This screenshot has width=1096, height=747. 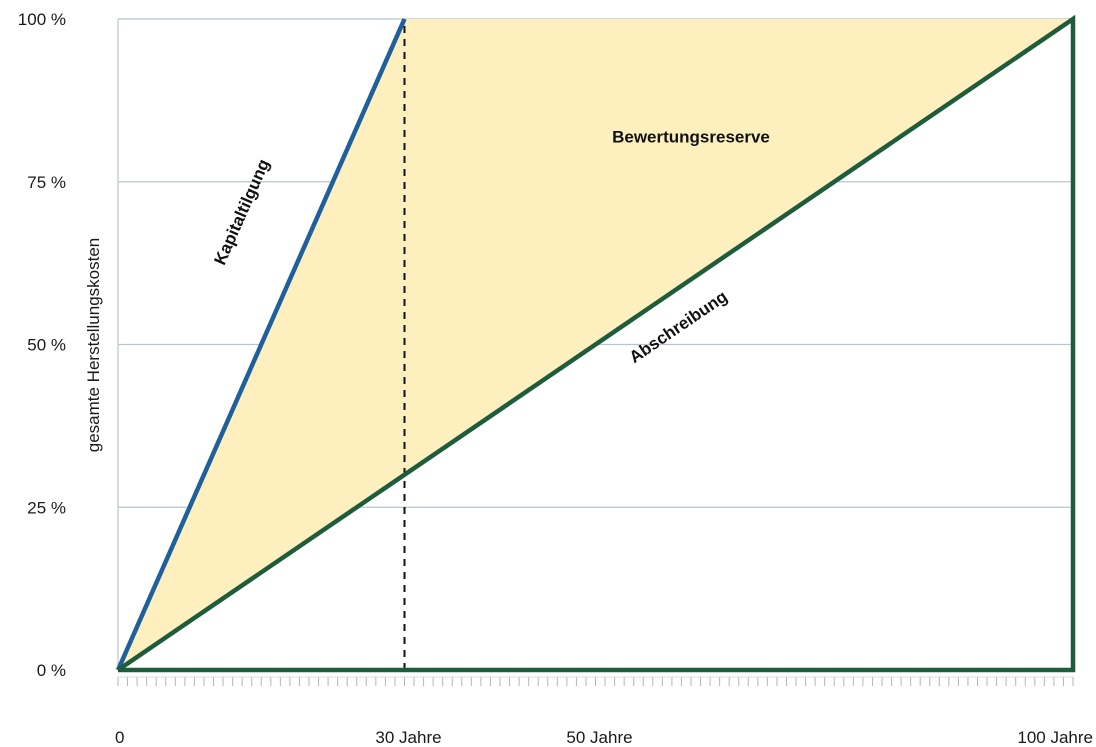 I want to click on y-axis-tick-labels: 0 % 25 % 50 % 75 % 100 %, so click(x=42, y=345).